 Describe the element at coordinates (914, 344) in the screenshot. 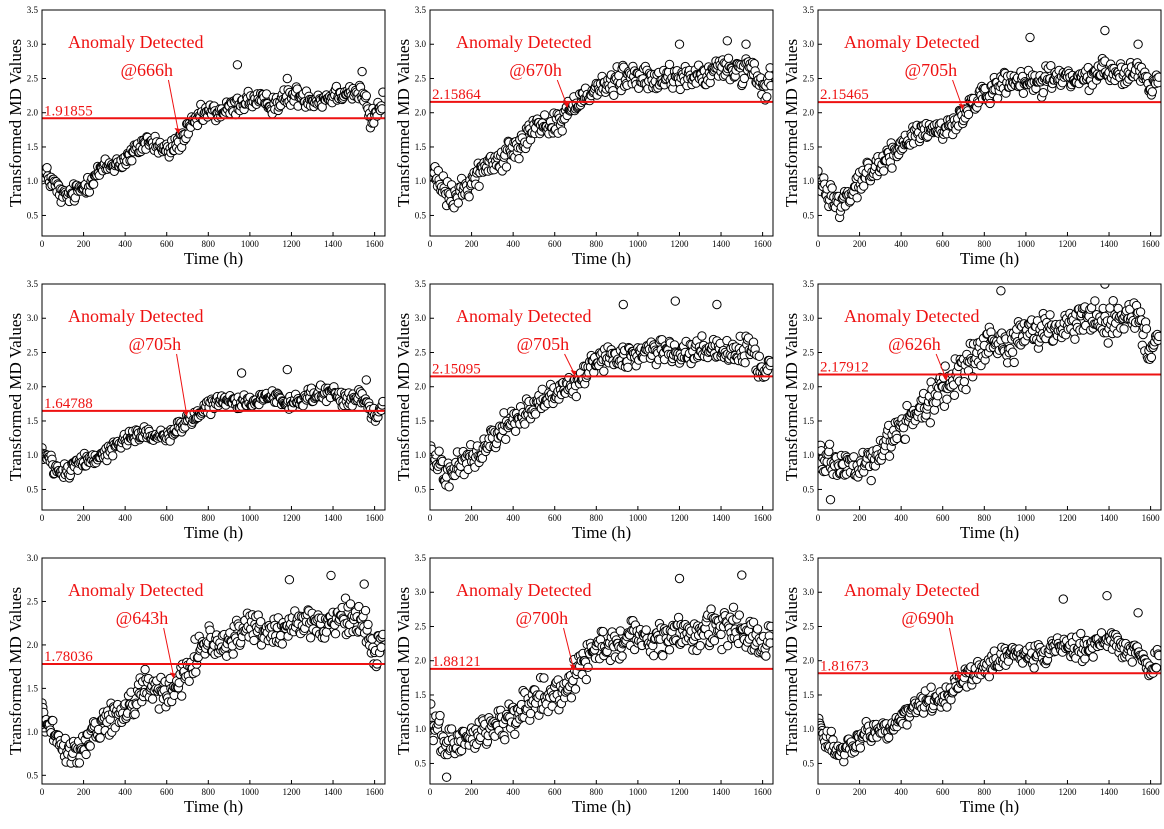

I see `annotation-time: @626h` at that location.